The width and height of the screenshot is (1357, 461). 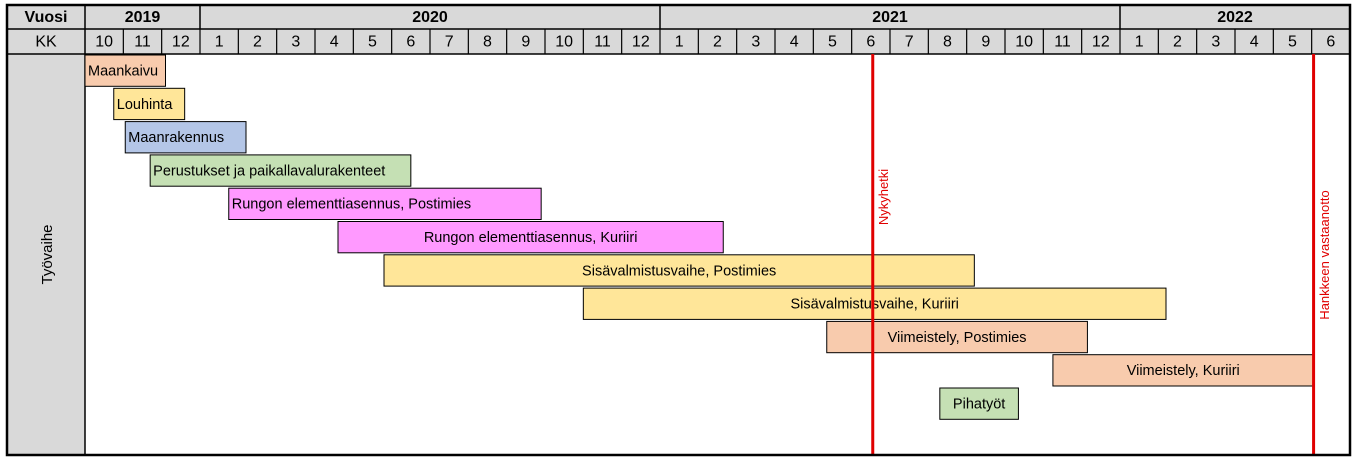 I want to click on task-label: Sisävalmistusvaihe, Kuriiri, so click(x=874, y=305).